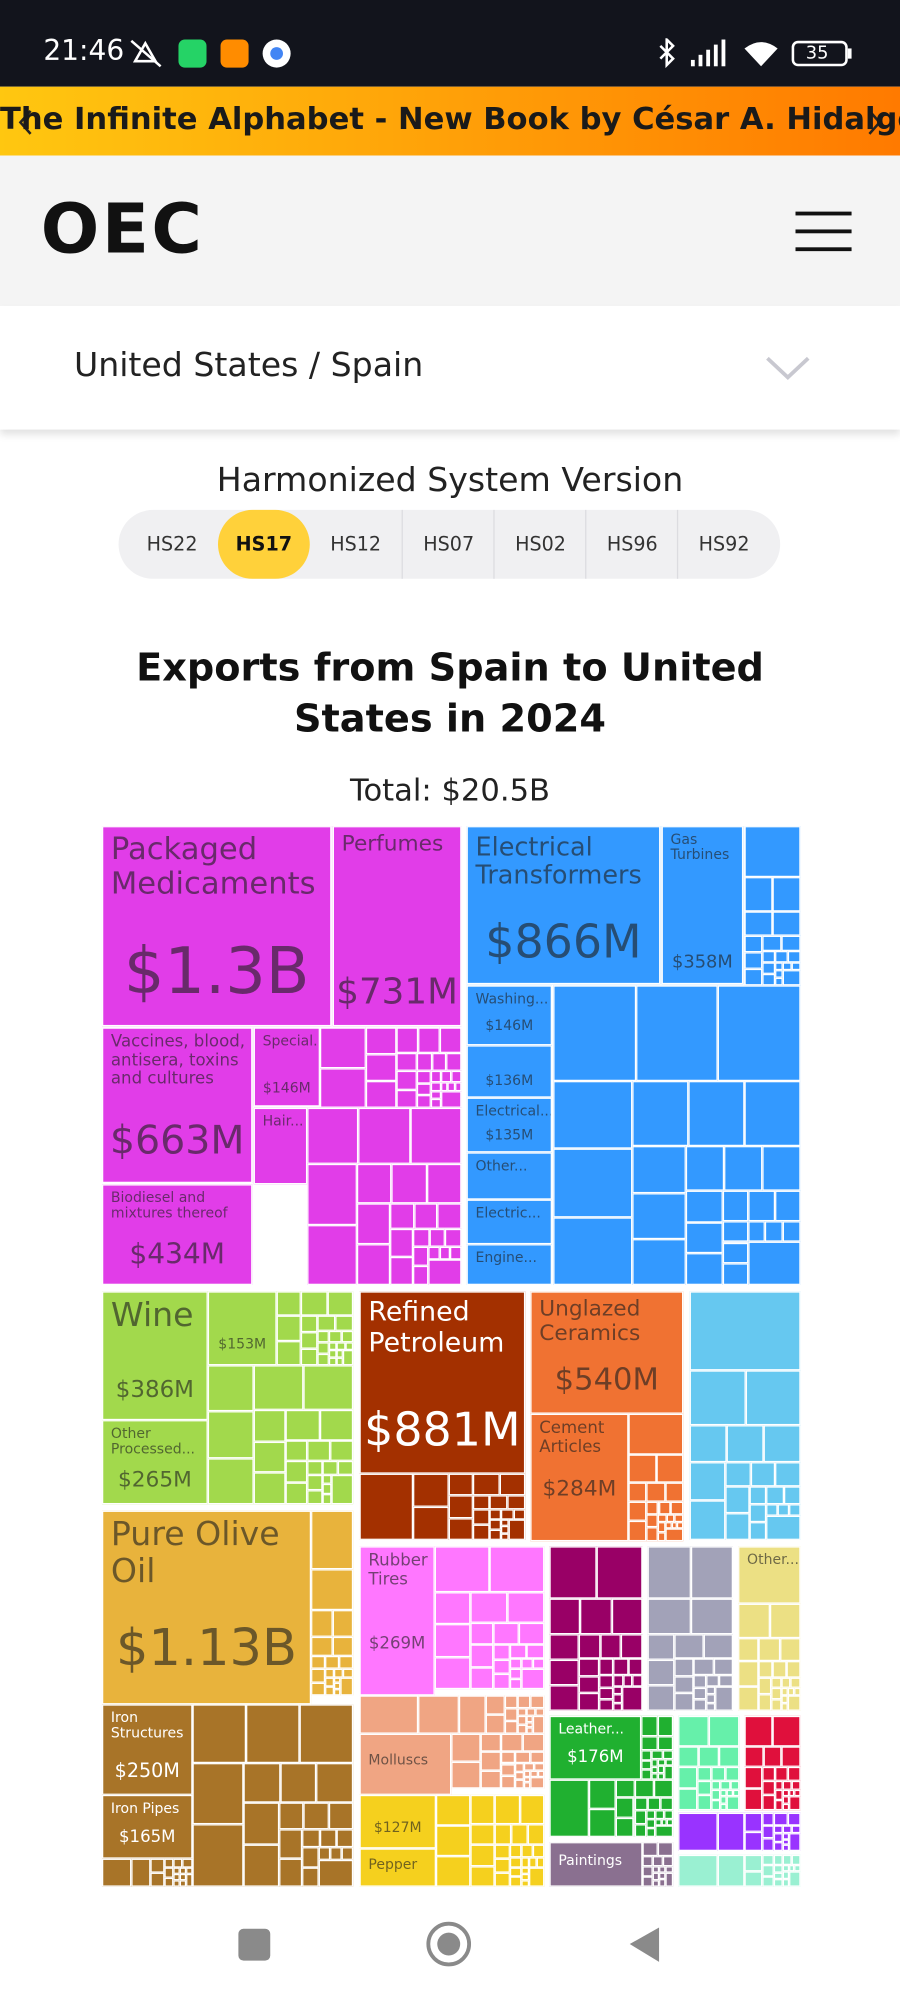 The image size is (900, 2004). I want to click on hs-option: HS92, so click(723, 544).